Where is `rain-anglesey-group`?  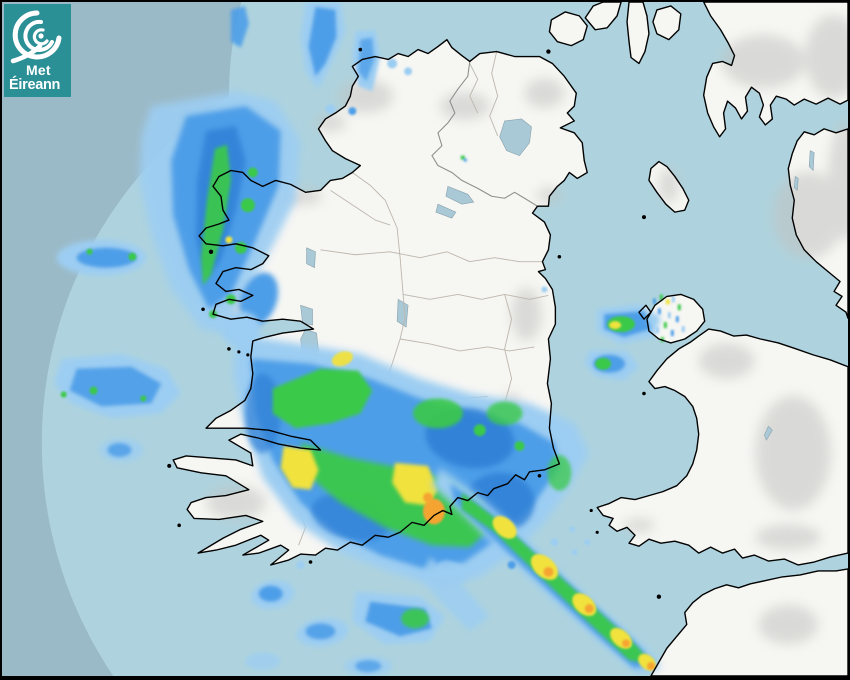
rain-anglesey-group is located at coordinates (634, 337).